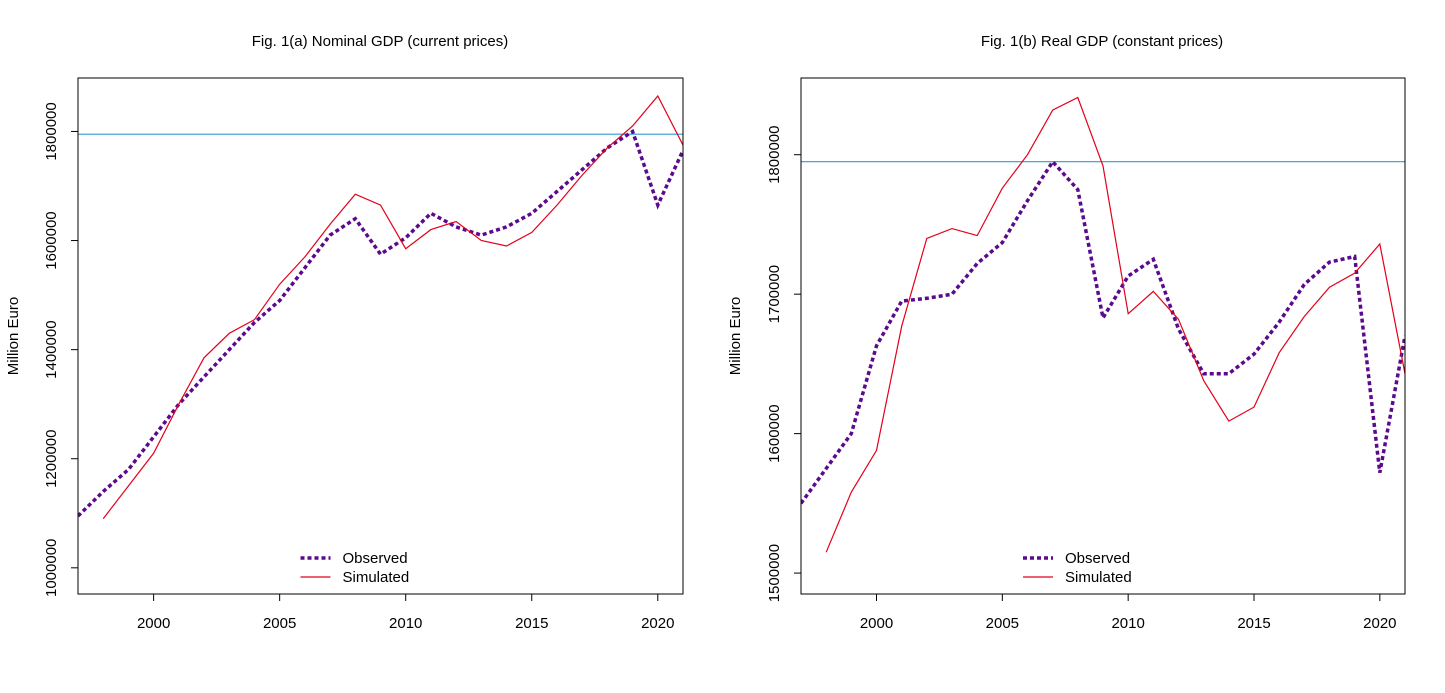 This screenshot has width=1445, height=693. Describe the element at coordinates (1102, 41) in the screenshot. I see `chart-title: Fig. 1(b) Real GDP (constant prices)` at that location.